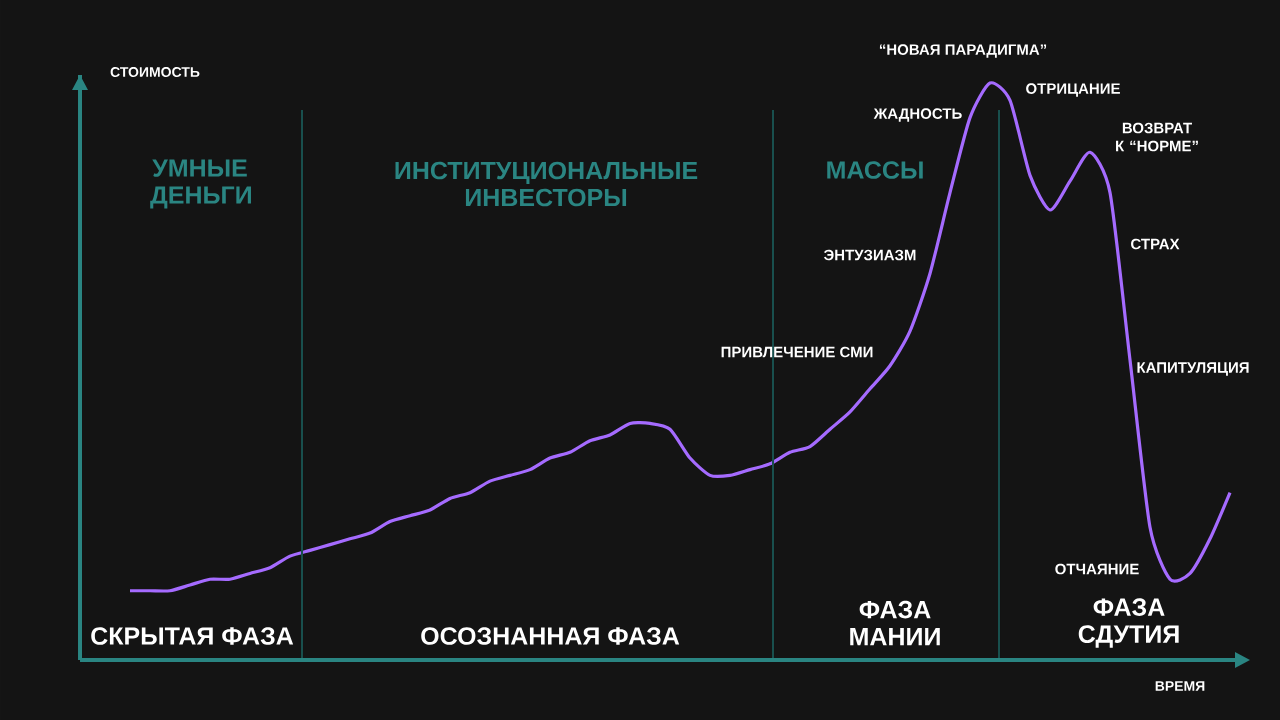 This screenshot has height=720, width=1280. Describe the element at coordinates (797, 352) in the screenshot. I see `annotation: ПРИВЛЕЧЕНИЕ СМИ` at that location.